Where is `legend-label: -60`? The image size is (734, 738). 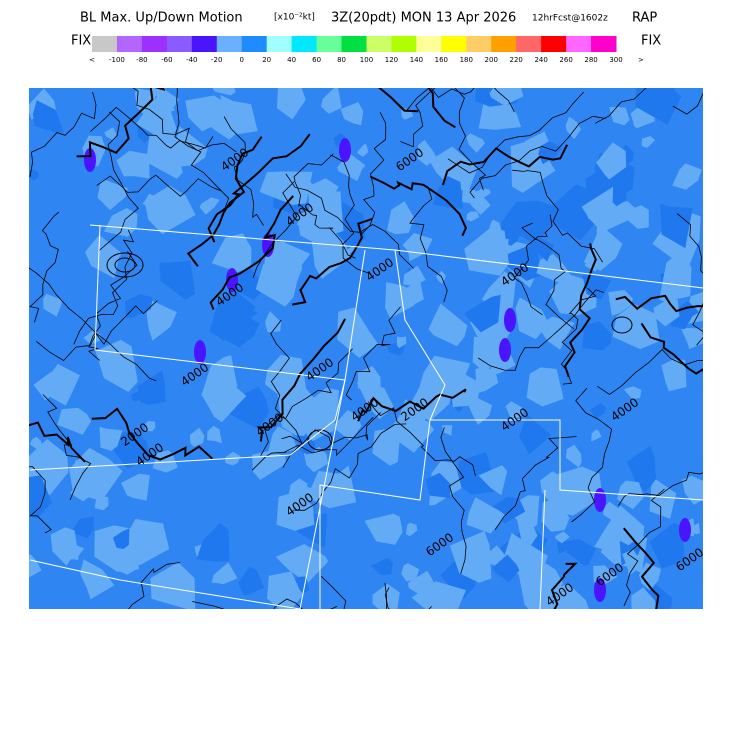 legend-label: -60 is located at coordinates (166, 60).